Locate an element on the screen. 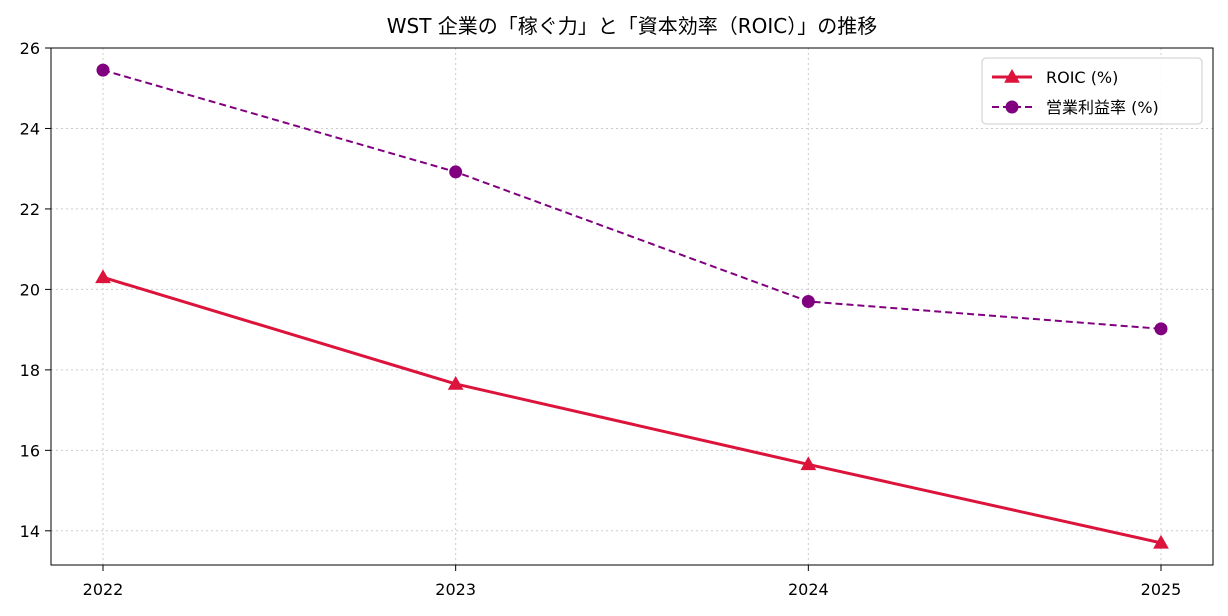  legend: ROIC (%) 営業利益率 (%) is located at coordinates (1092, 91).